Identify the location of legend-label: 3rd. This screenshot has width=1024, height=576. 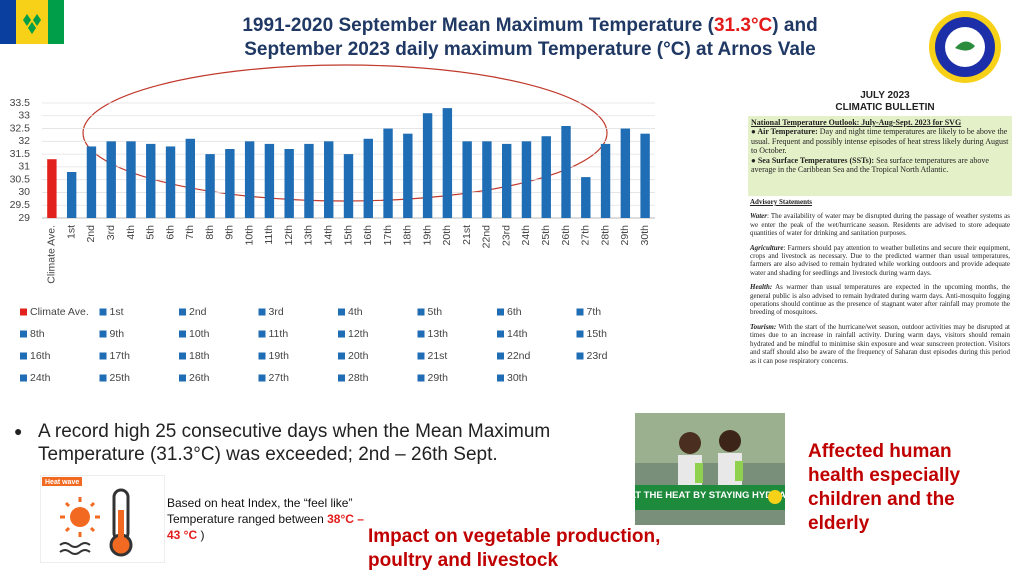
(276, 312).